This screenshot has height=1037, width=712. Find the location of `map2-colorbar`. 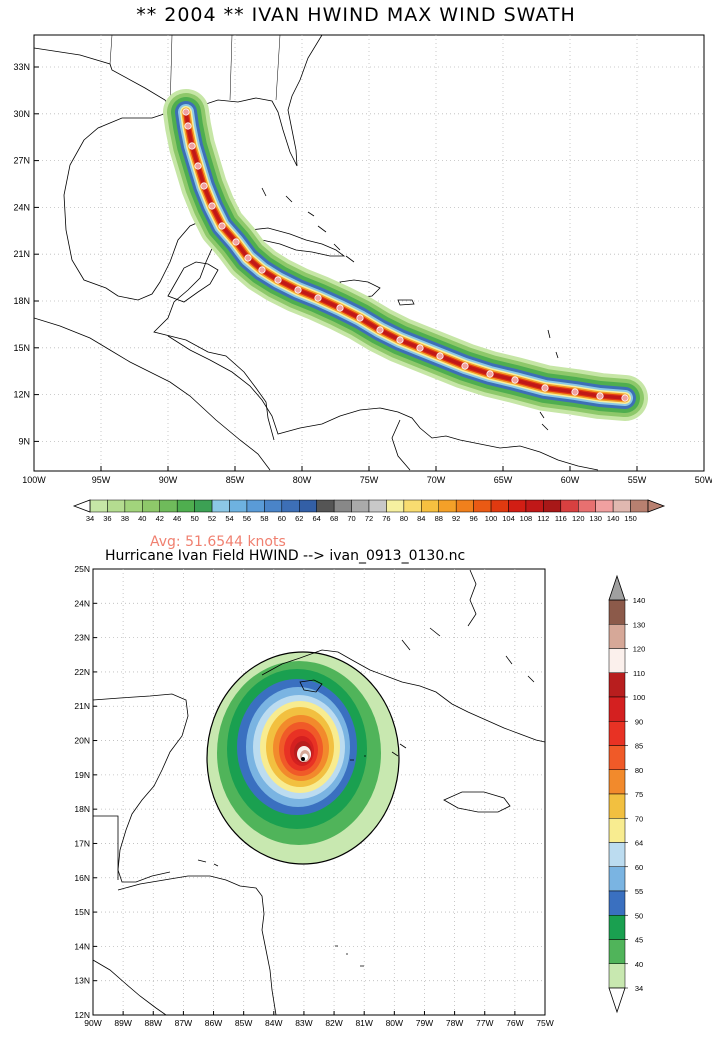

map2-colorbar is located at coordinates (617, 794).